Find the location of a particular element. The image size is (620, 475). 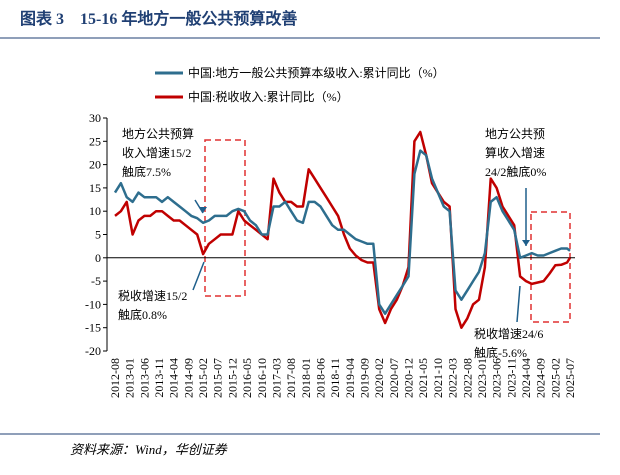

x-tick-label: 2019-04 is located at coordinates (350, 378).